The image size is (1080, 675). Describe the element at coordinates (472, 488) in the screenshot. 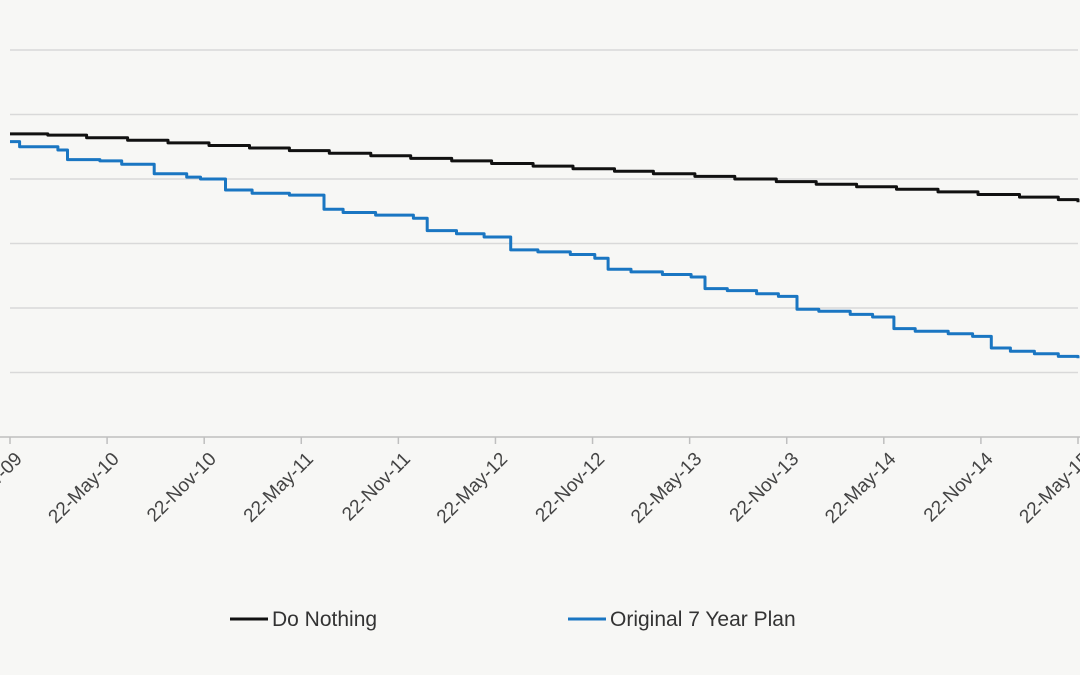

I see `x-tick-label: 22-May-12` at that location.